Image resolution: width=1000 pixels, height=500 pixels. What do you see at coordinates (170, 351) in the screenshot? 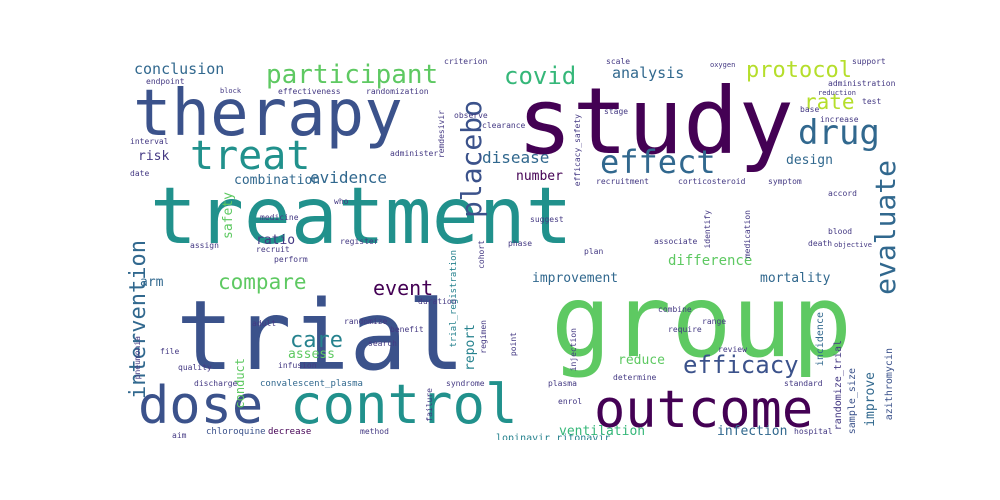
I see `word-file: file` at bounding box center [170, 351].